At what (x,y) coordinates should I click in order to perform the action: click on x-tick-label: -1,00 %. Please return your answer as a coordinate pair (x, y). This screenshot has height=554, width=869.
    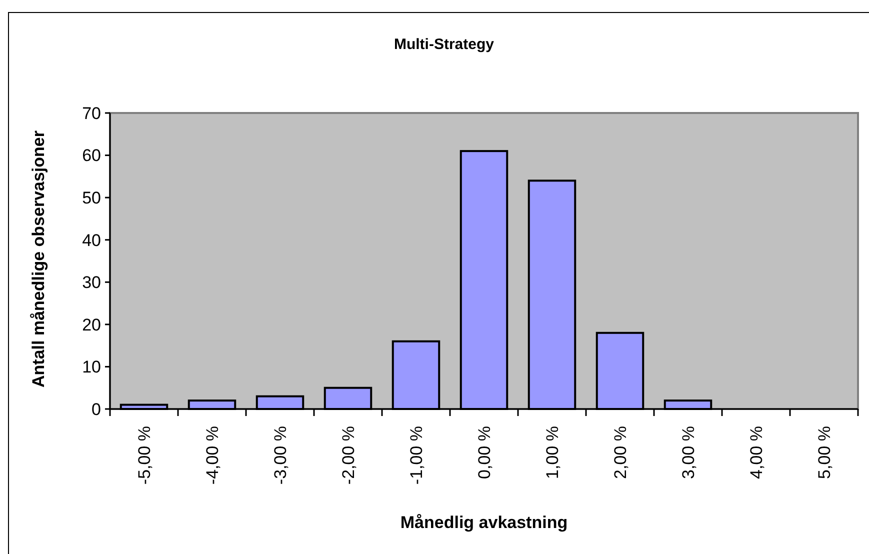
    Looking at the image, I should click on (416, 455).